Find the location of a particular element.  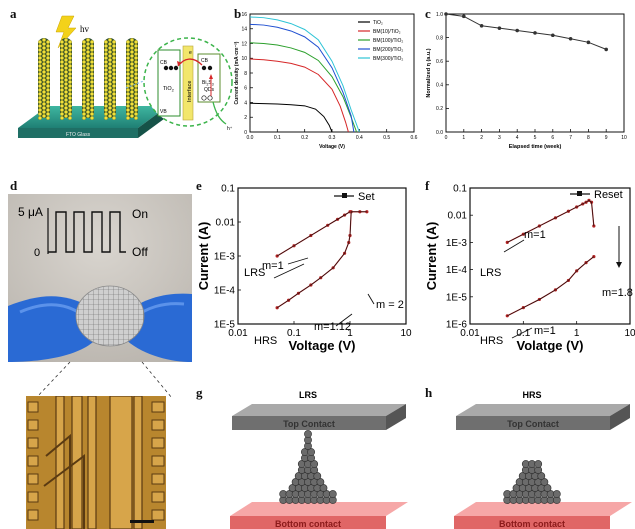

electron-dots is located at coordinates (188, 68).